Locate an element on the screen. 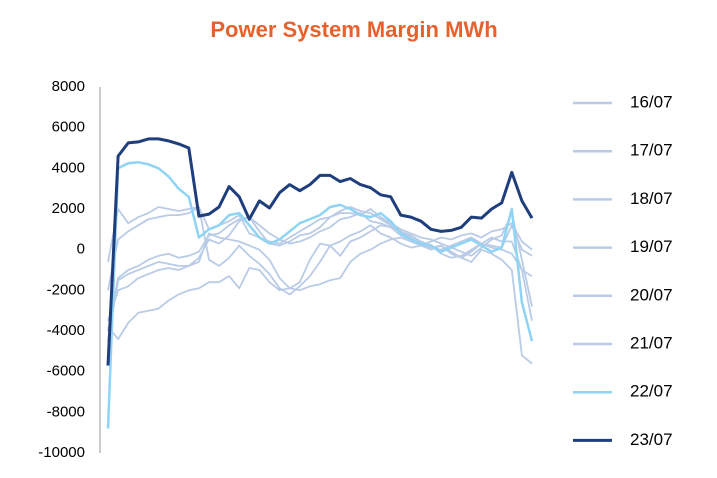  legend-label: 20/07 is located at coordinates (651, 294).